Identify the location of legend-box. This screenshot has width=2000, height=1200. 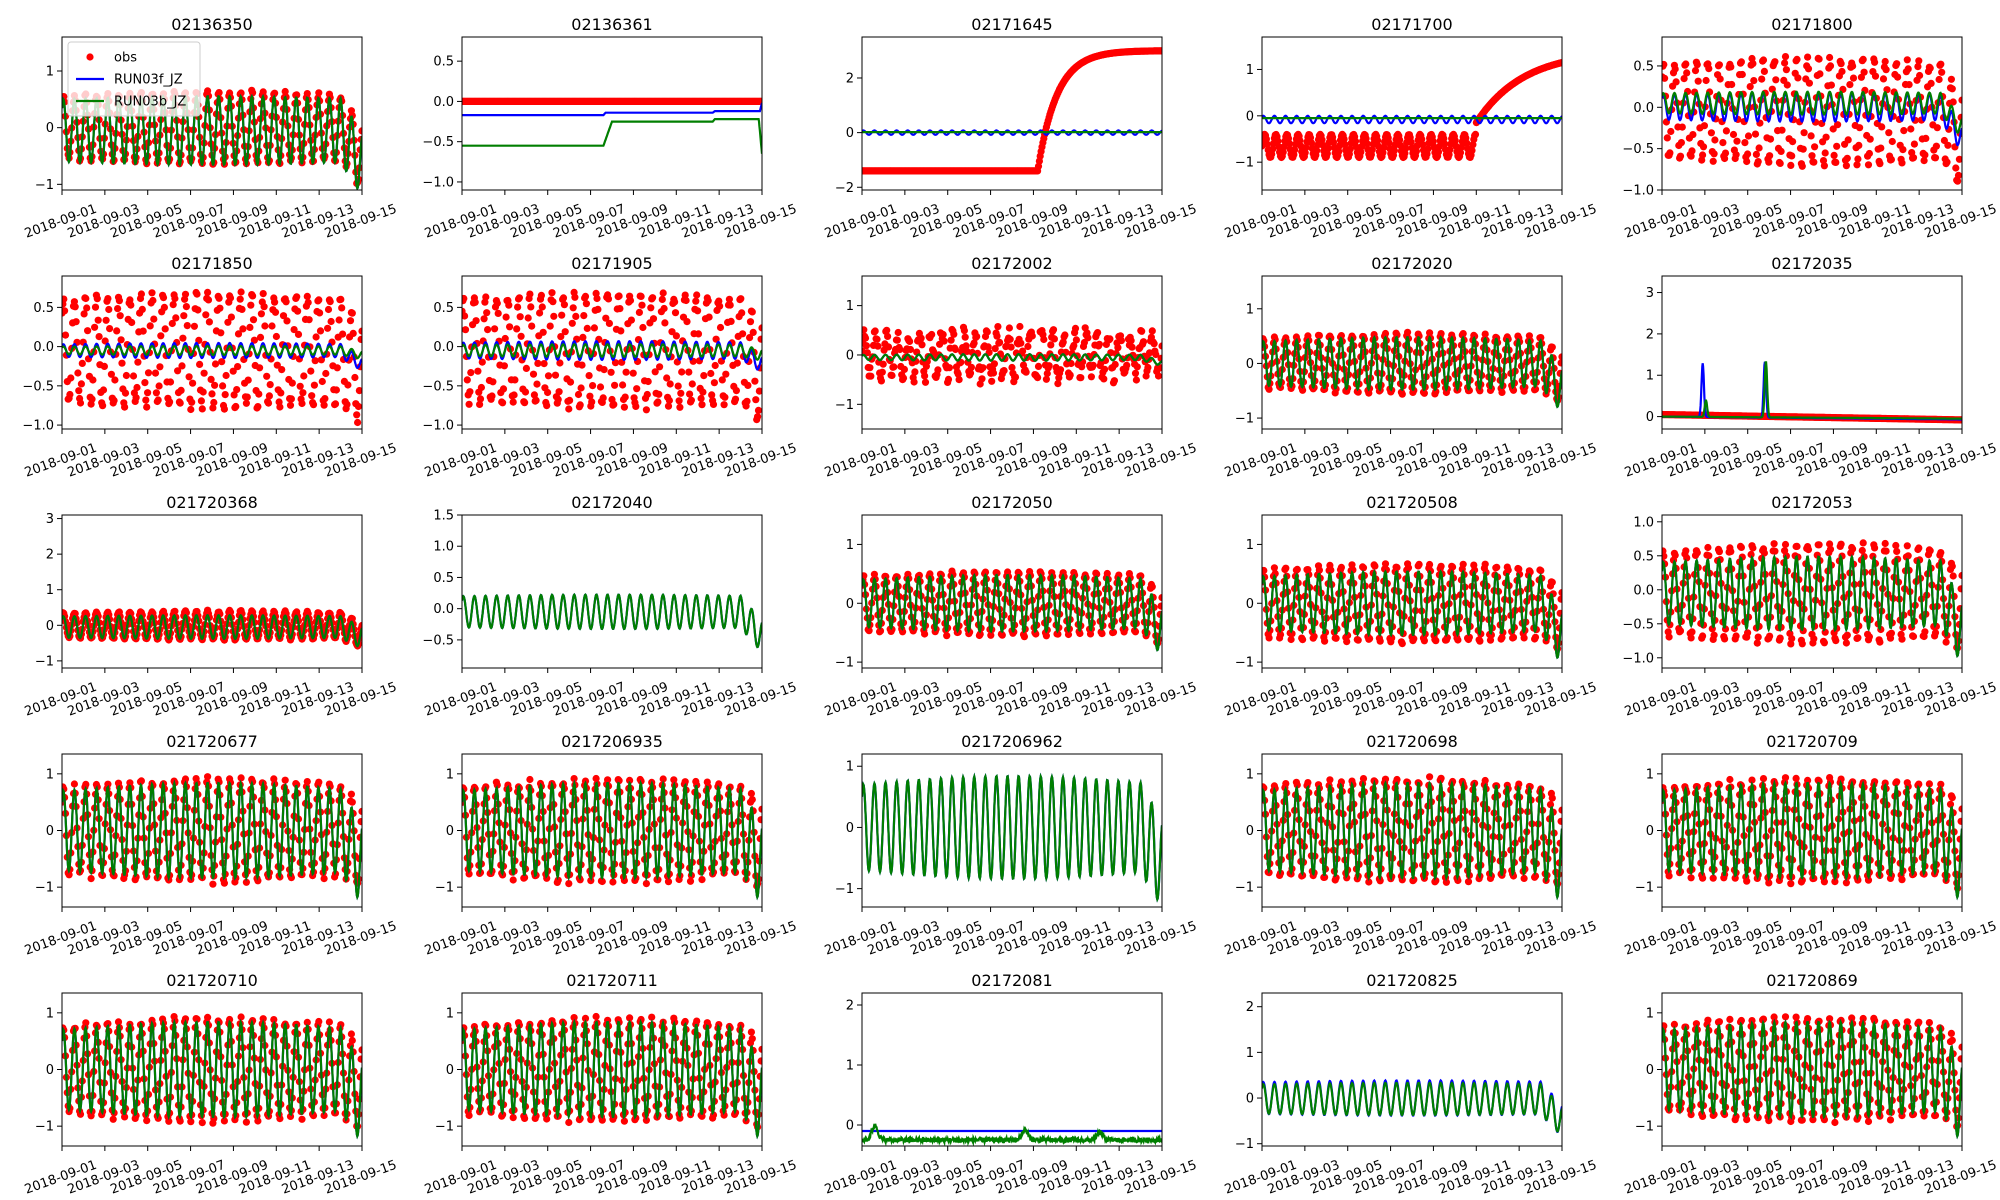
(134, 79).